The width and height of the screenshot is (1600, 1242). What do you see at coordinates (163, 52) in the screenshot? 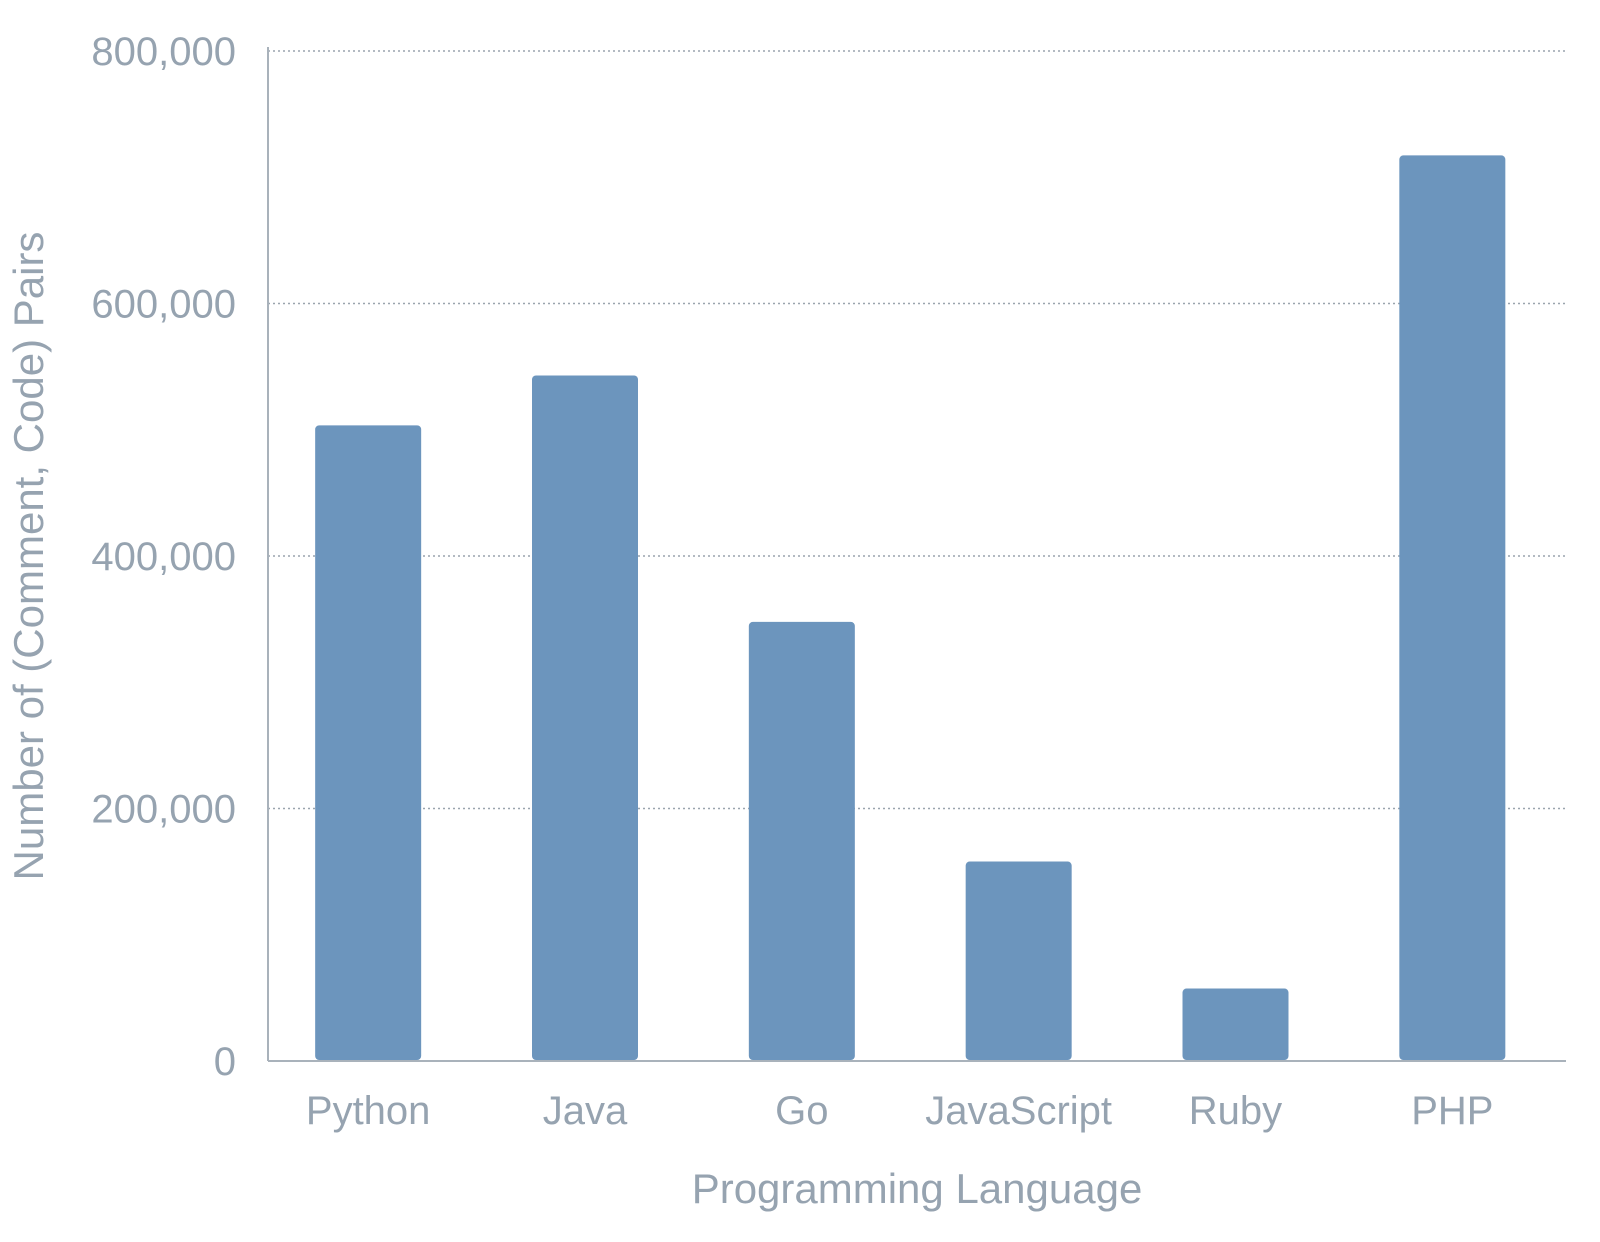
I see `y-tick-label-4: 800,000` at bounding box center [163, 52].